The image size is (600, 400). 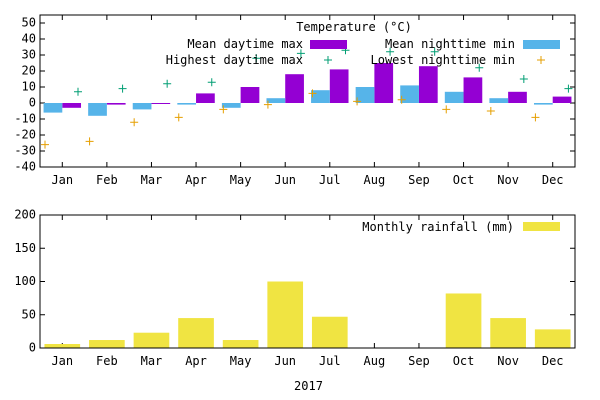 I want to click on y-tick-label: -40, so click(x=25, y=167).